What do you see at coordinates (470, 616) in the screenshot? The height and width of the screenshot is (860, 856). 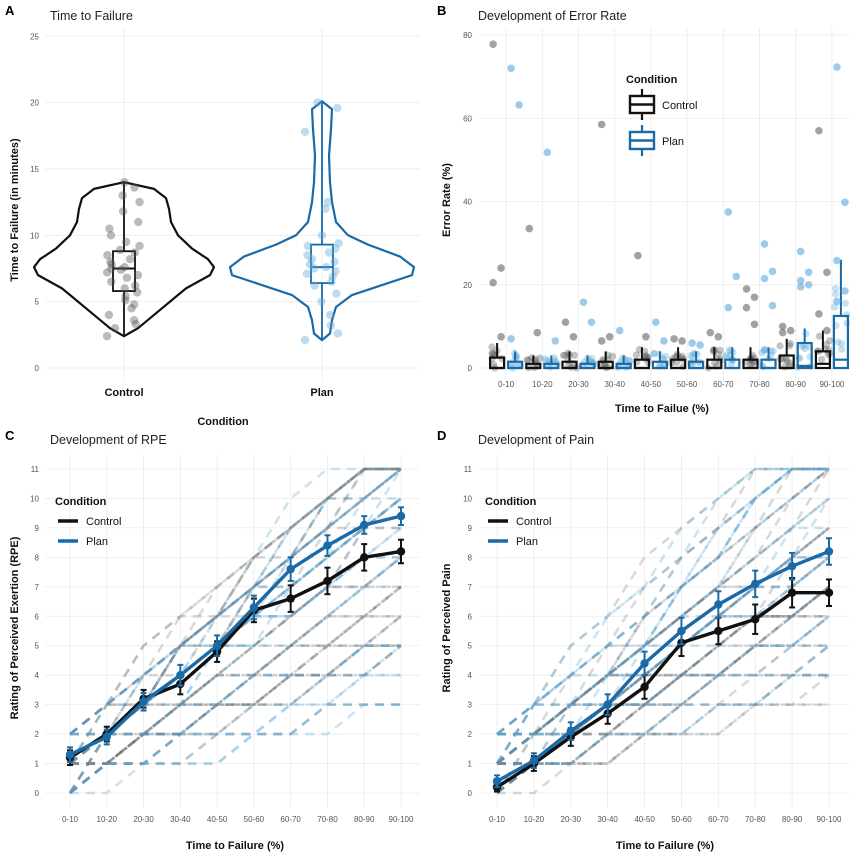 I see `y-tick-label-d: 6` at bounding box center [470, 616].